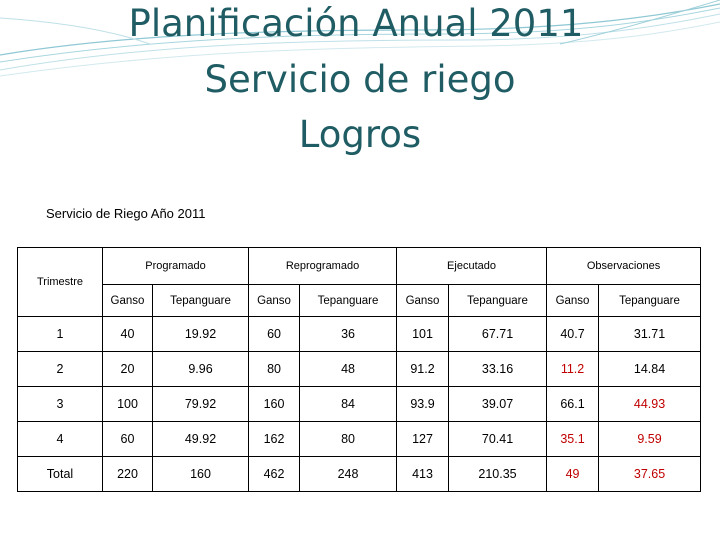 The height and width of the screenshot is (540, 720). What do you see at coordinates (200, 369) in the screenshot?
I see `table-cell: 9.96` at bounding box center [200, 369].